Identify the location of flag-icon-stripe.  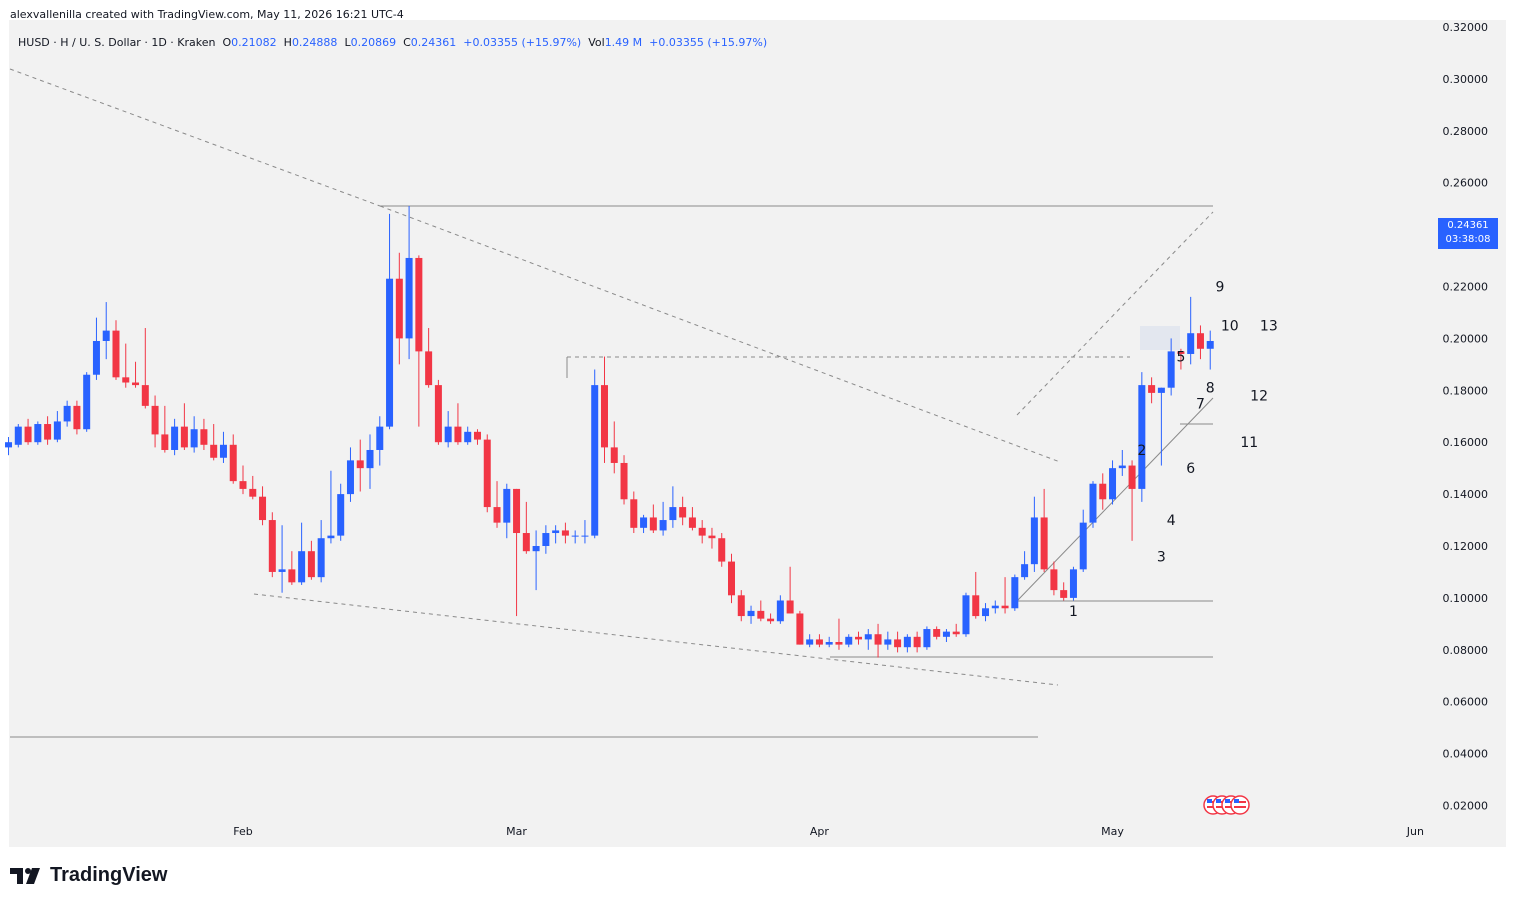
(1240, 807).